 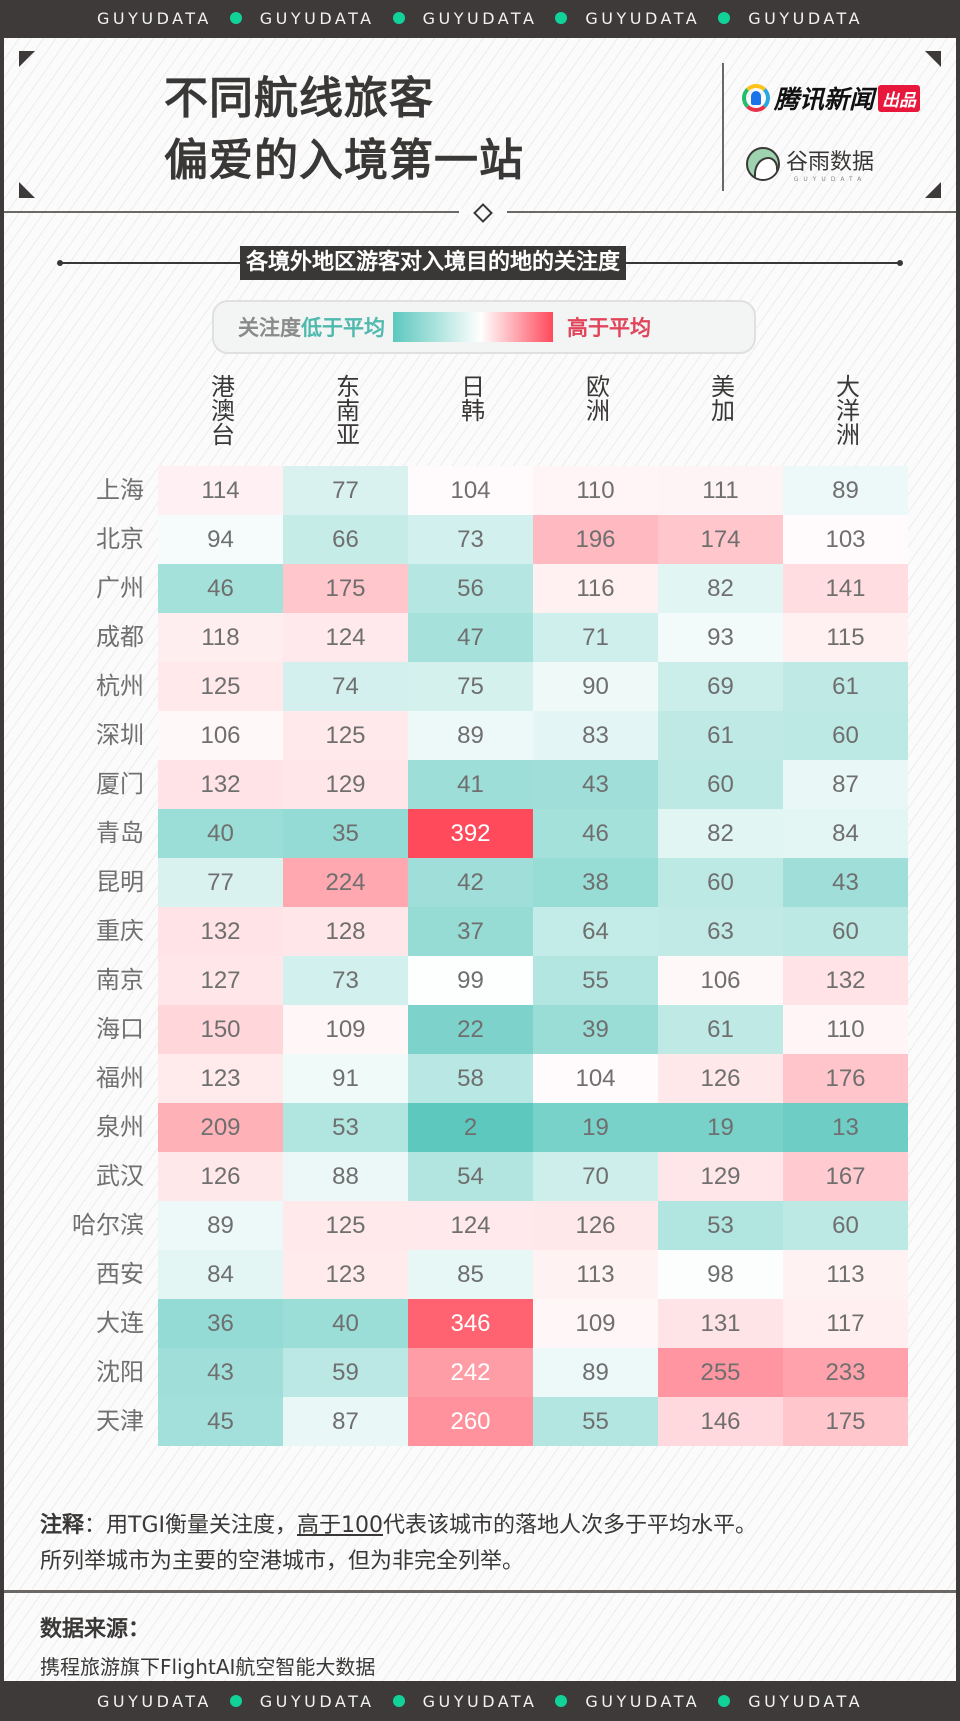 What do you see at coordinates (845, 980) in the screenshot?
I see `heatmap-cell: 132` at bounding box center [845, 980].